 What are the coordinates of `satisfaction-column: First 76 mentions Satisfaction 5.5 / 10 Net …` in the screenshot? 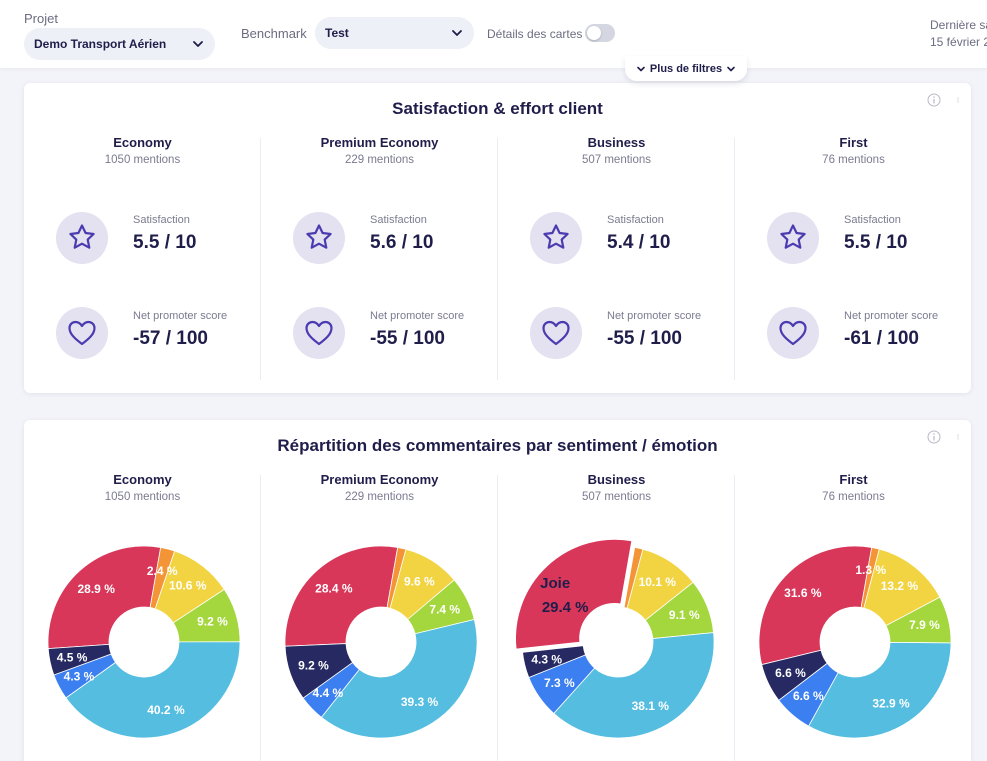 It's located at (853, 238).